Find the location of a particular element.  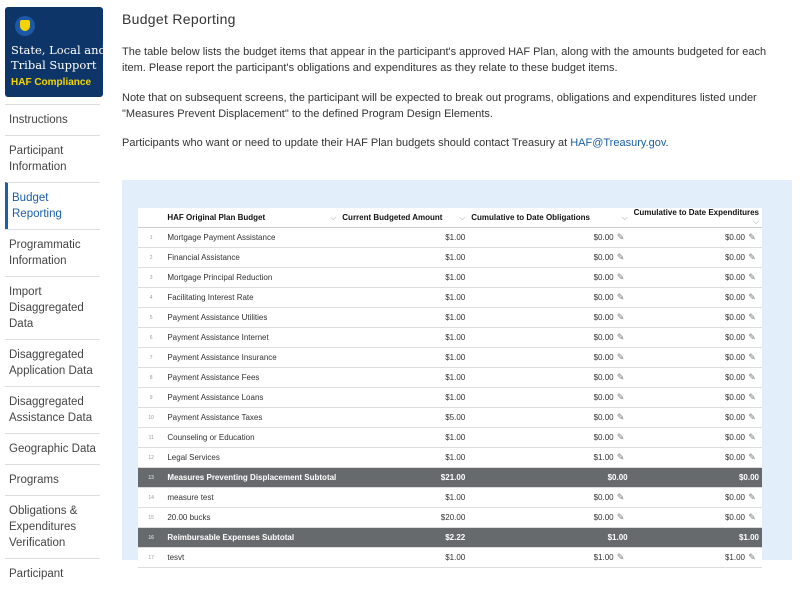

page-title: Budget Reporting is located at coordinates (179, 19).